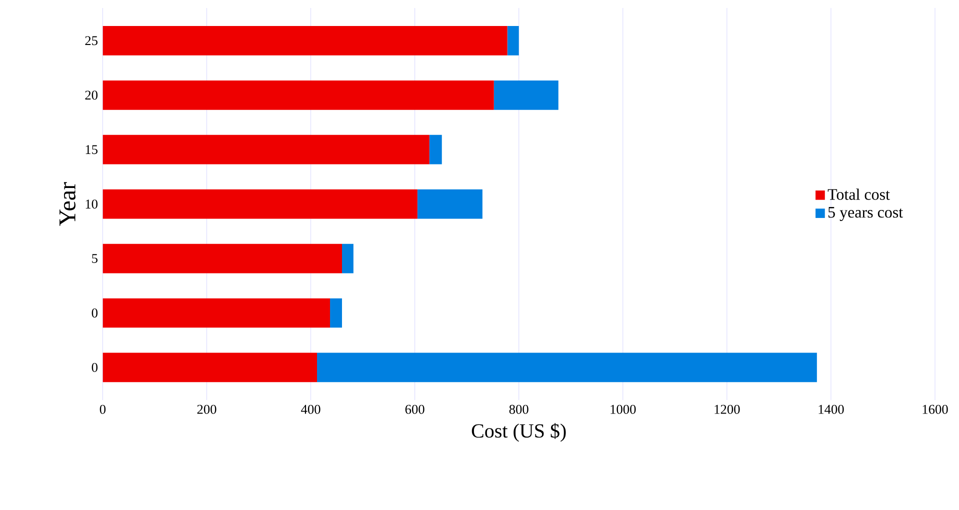 Image resolution: width=959 pixels, height=510 pixels. Describe the element at coordinates (91, 41) in the screenshot. I see `y-tick-label: 25` at that location.